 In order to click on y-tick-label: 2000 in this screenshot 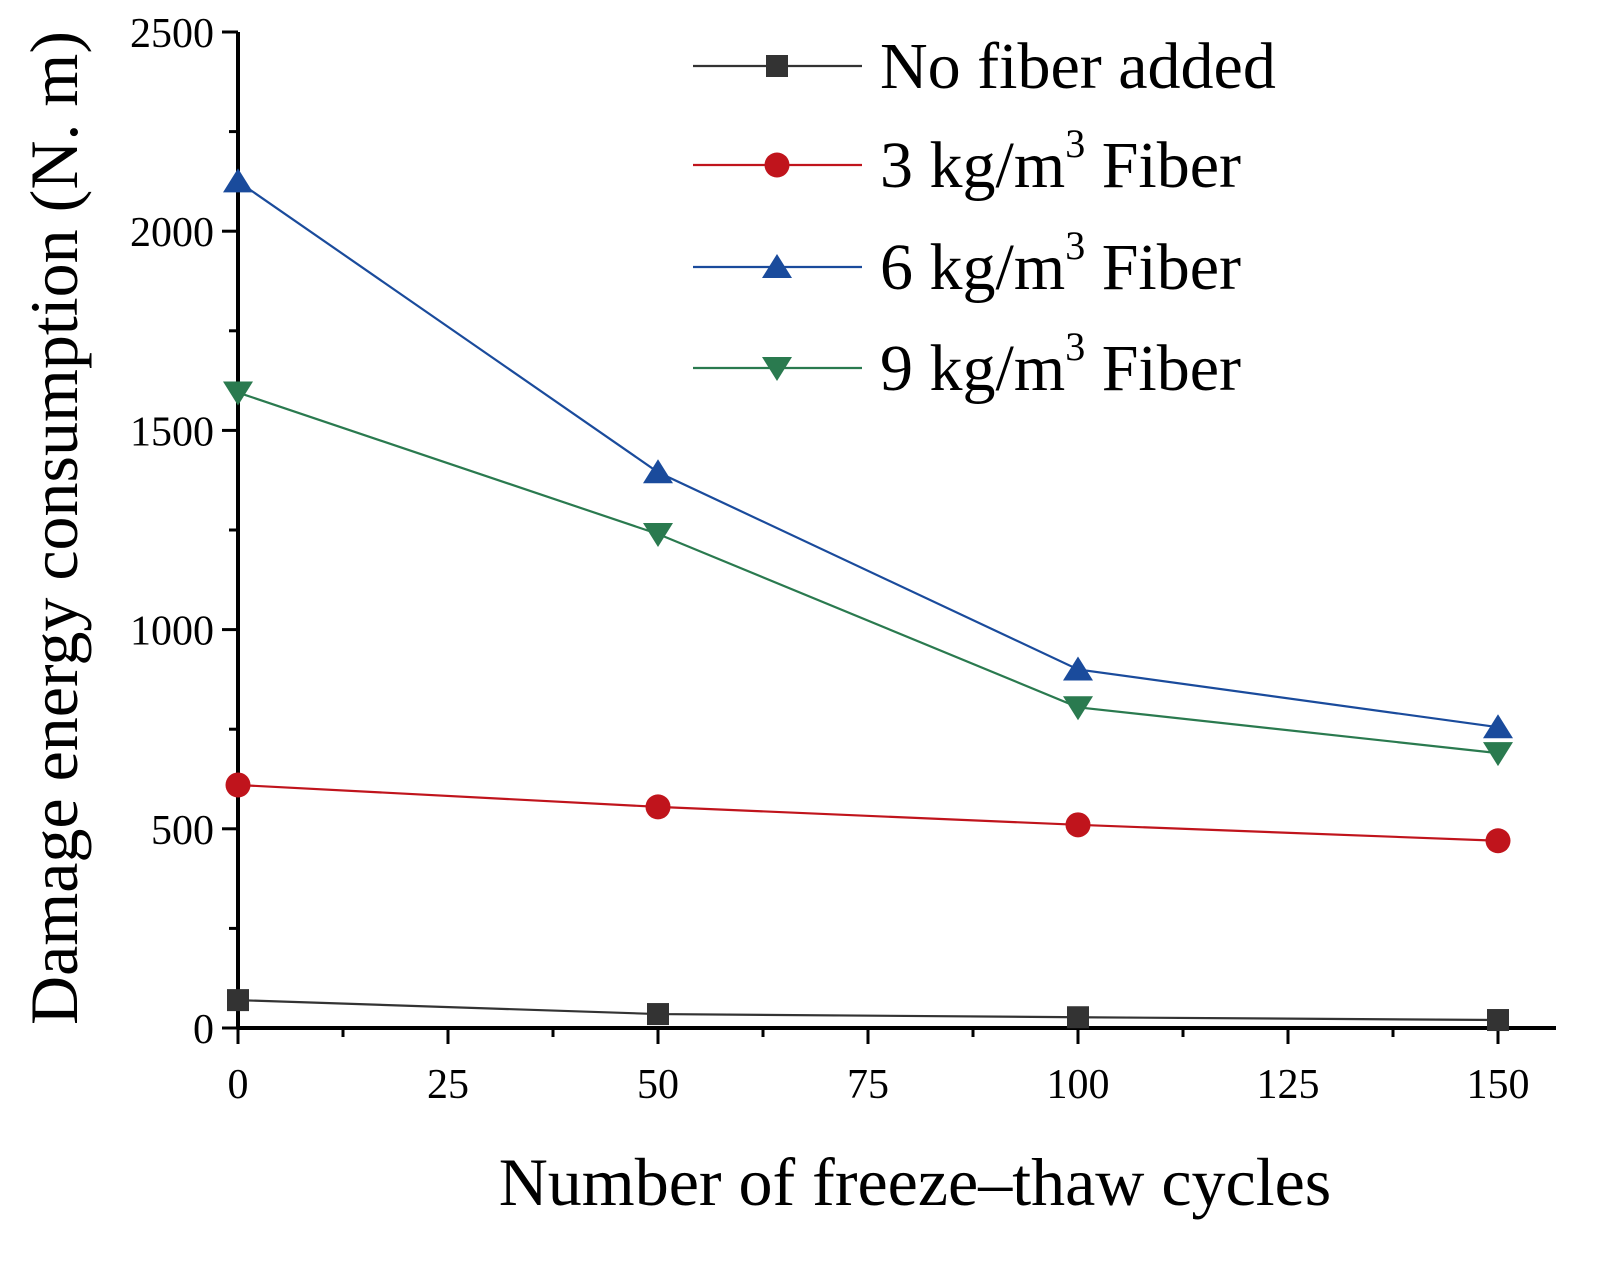, I will do `click(172, 233)`.